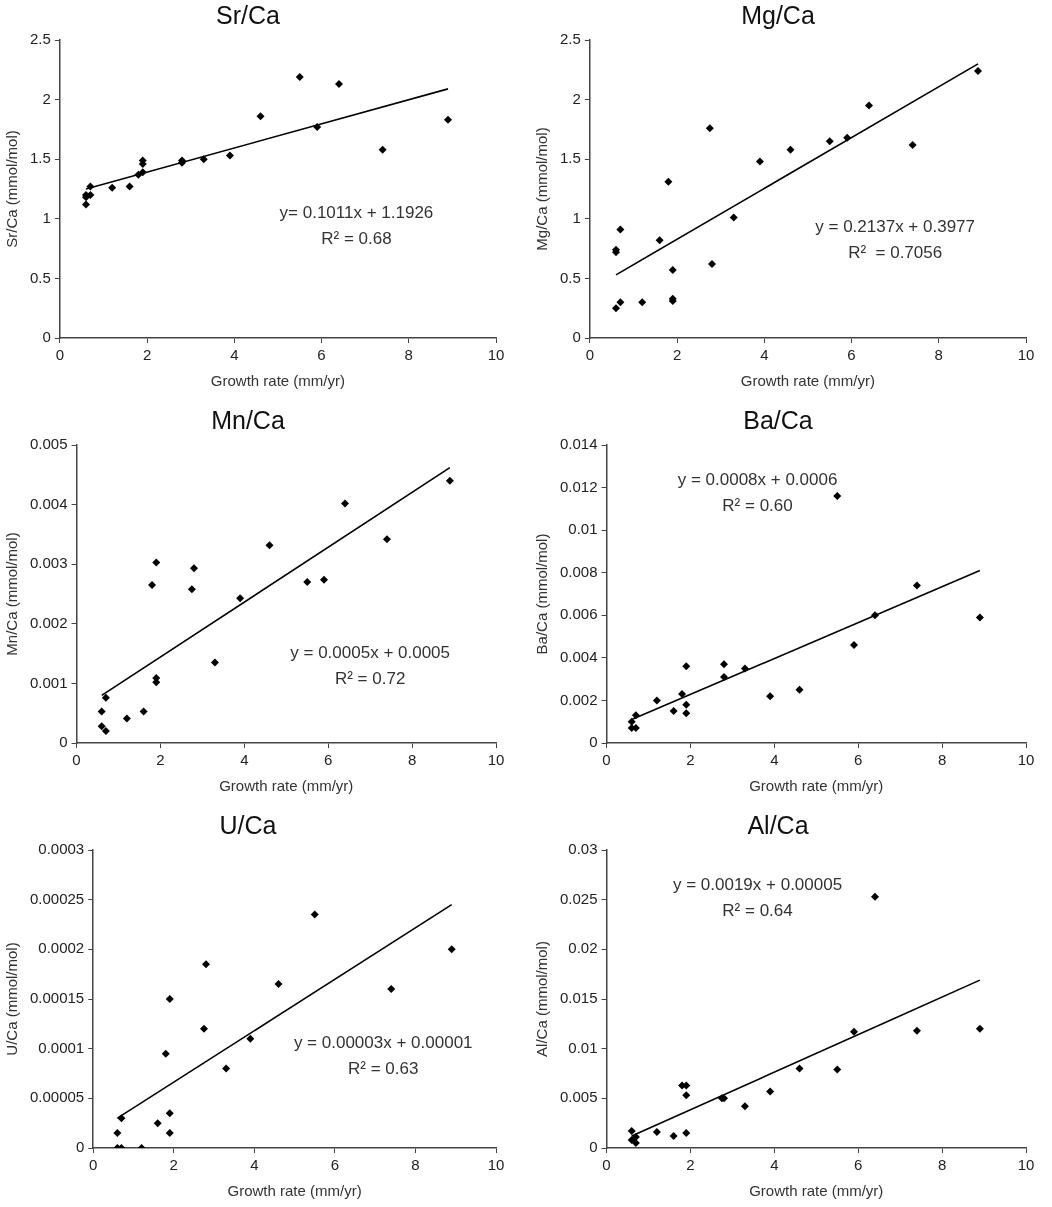 The height and width of the screenshot is (1207, 1052). Describe the element at coordinates (757, 506) in the screenshot. I see `annotation: R² = 0.60` at that location.